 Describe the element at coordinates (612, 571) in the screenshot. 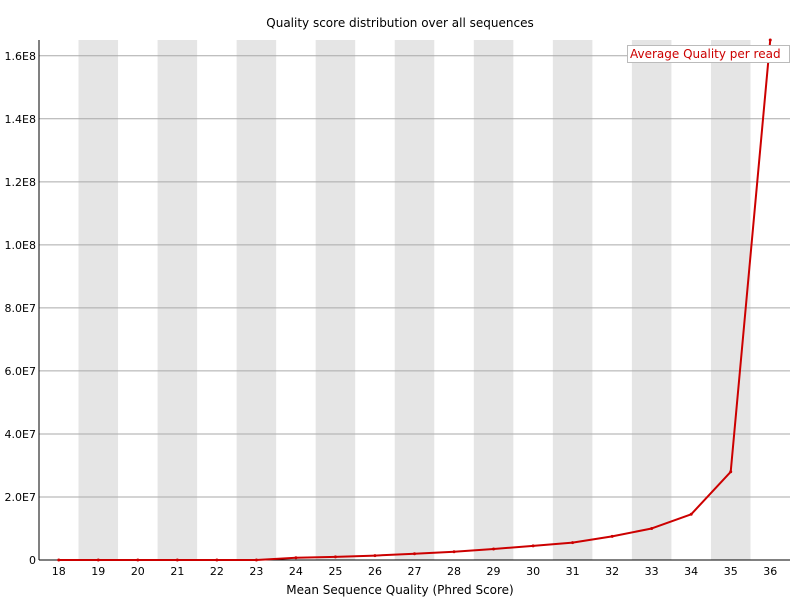

I see `x-tick-label: 32` at that location.